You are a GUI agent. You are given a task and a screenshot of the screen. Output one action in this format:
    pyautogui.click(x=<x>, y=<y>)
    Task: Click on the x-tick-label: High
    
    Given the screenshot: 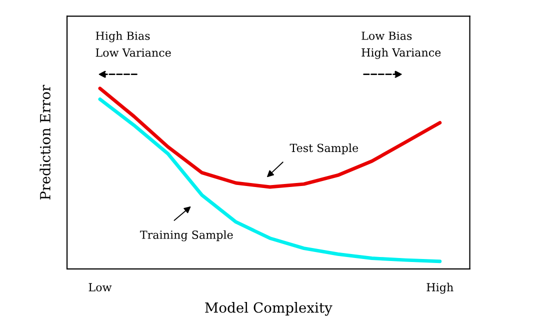 What is the action you would take?
    pyautogui.click(x=440, y=288)
    